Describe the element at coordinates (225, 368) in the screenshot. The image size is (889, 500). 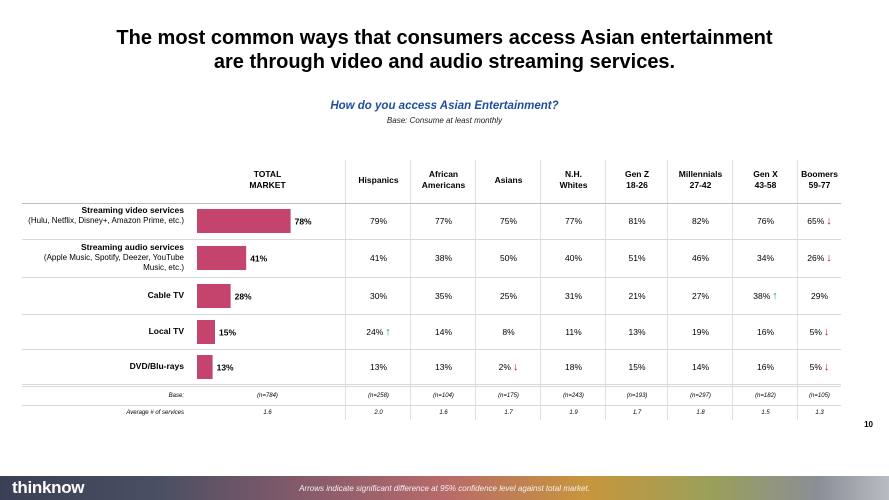
I see `bar-value-label: 13%` at that location.